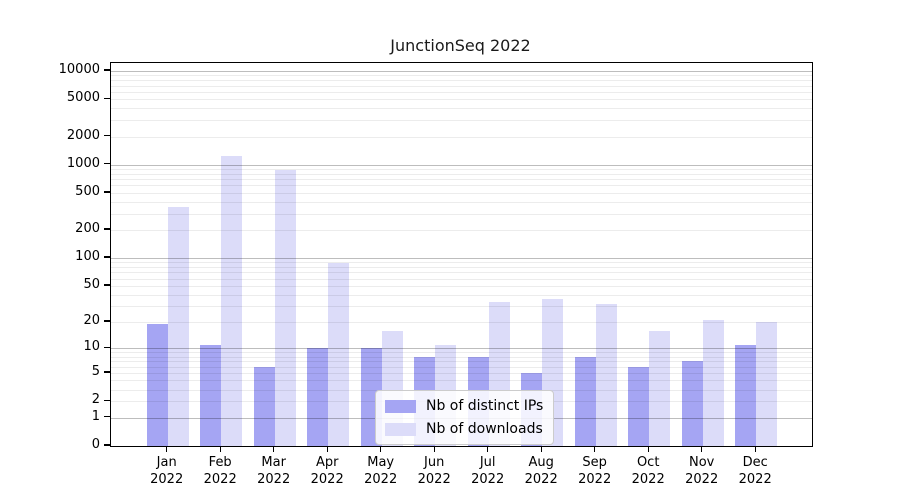 Image resolution: width=900 pixels, height=500 pixels. Describe the element at coordinates (167, 449) in the screenshot. I see `x-tick-jan` at that location.